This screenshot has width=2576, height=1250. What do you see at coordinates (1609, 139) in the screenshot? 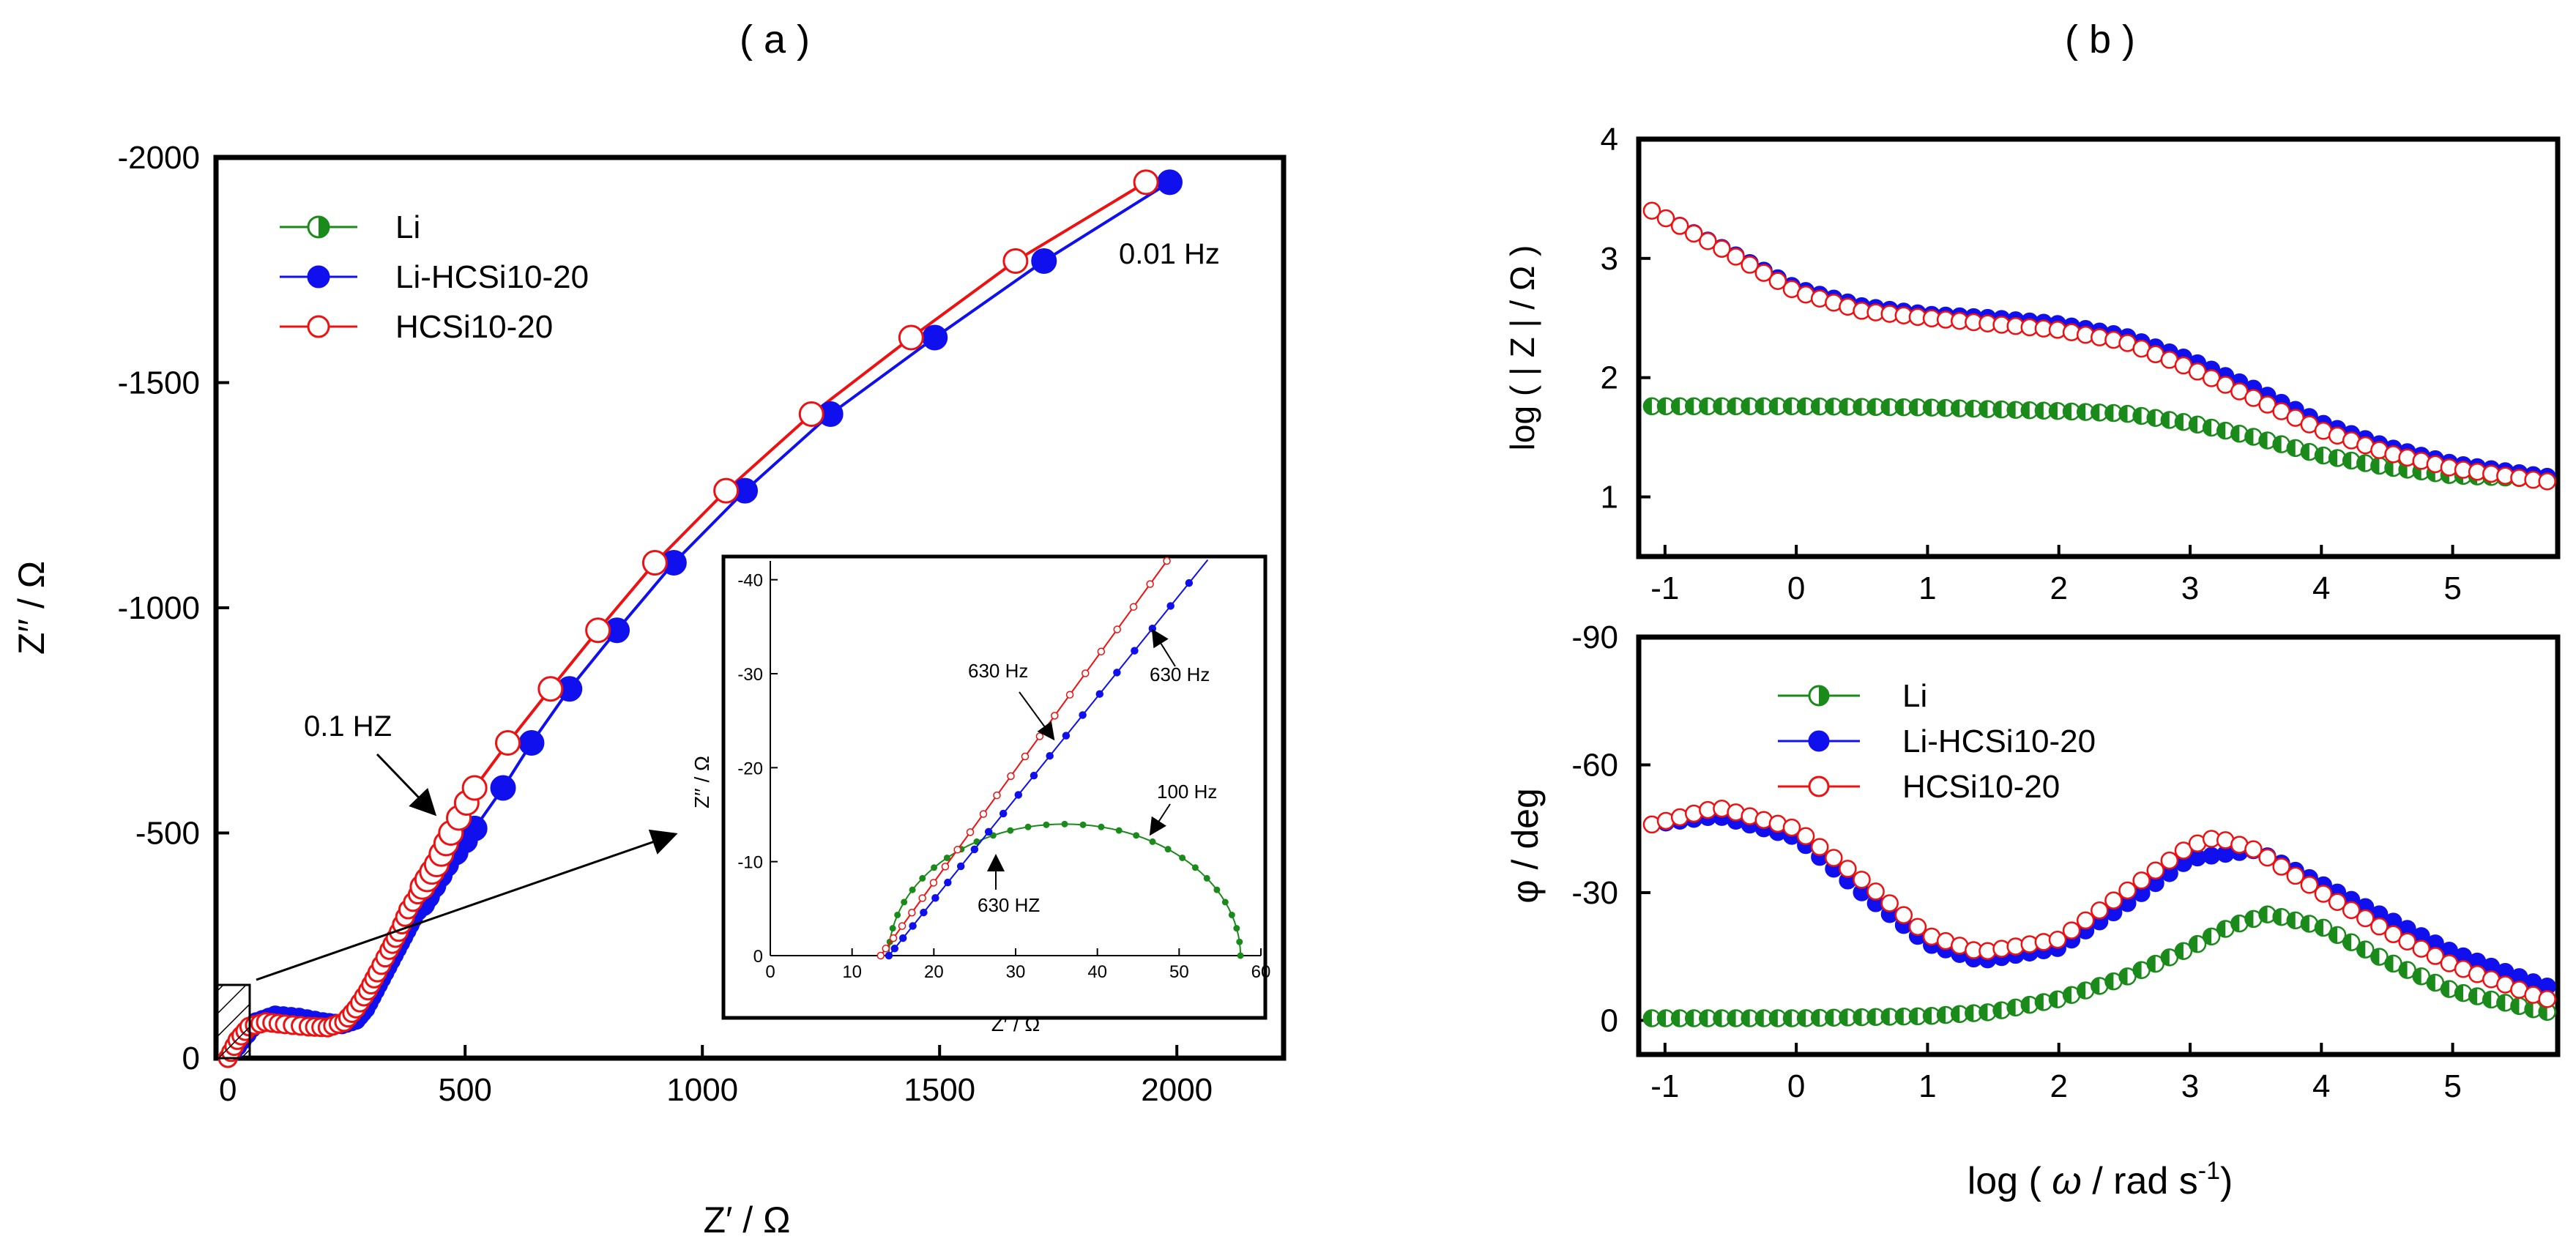
I see `b-top-y-tick-label: 4` at bounding box center [1609, 139].